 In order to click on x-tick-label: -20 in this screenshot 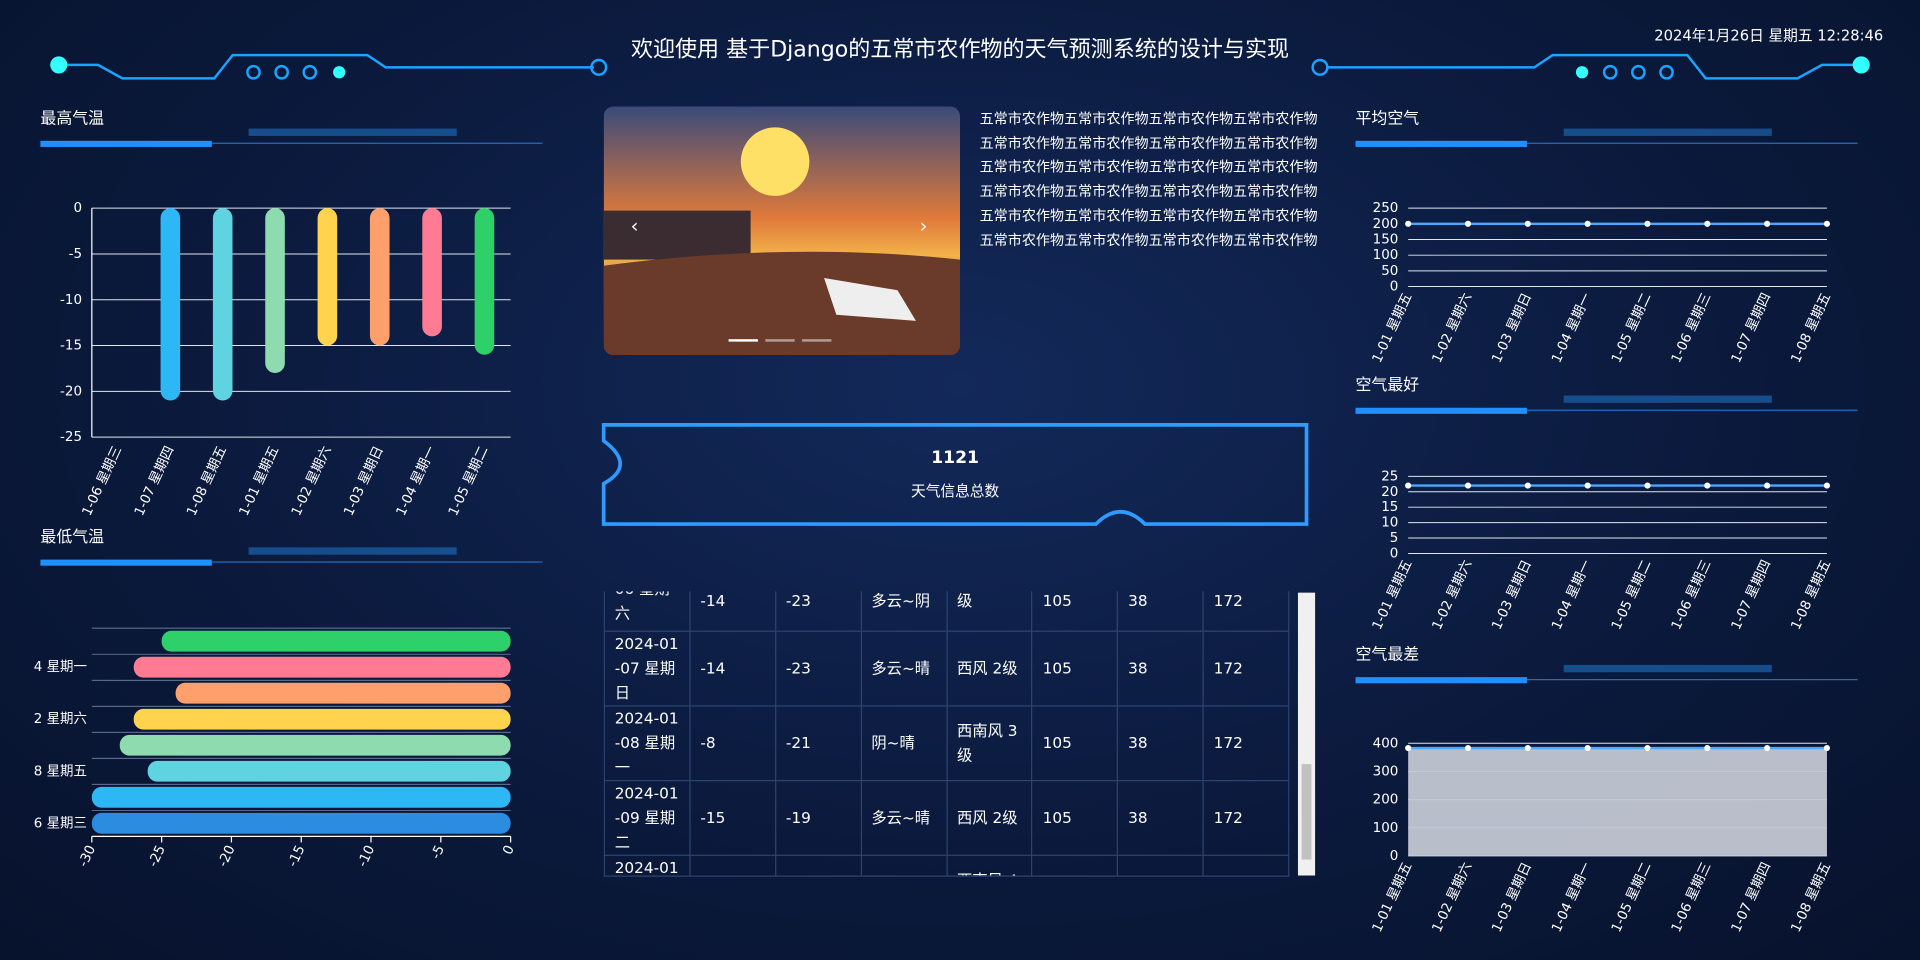, I will do `click(227, 856)`.